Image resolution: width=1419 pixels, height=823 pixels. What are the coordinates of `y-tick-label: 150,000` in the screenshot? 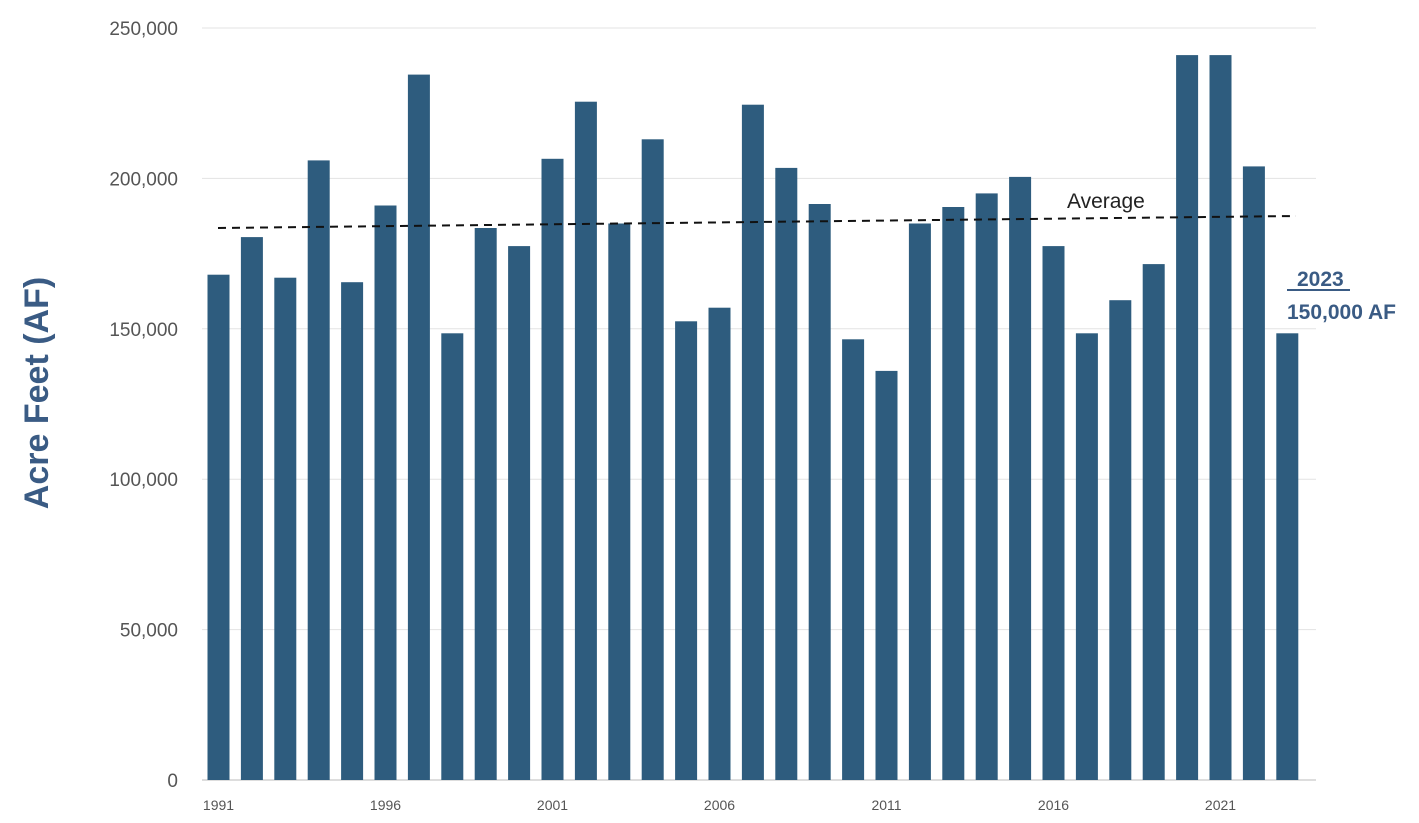 It's located at (143, 330).